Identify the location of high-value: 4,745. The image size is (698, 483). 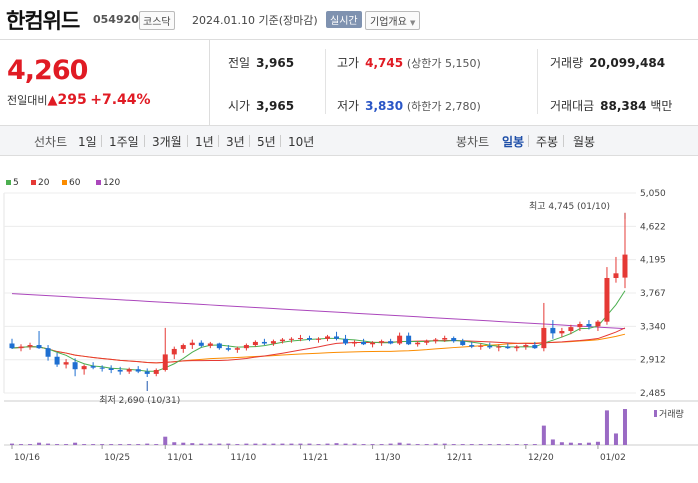
(384, 63).